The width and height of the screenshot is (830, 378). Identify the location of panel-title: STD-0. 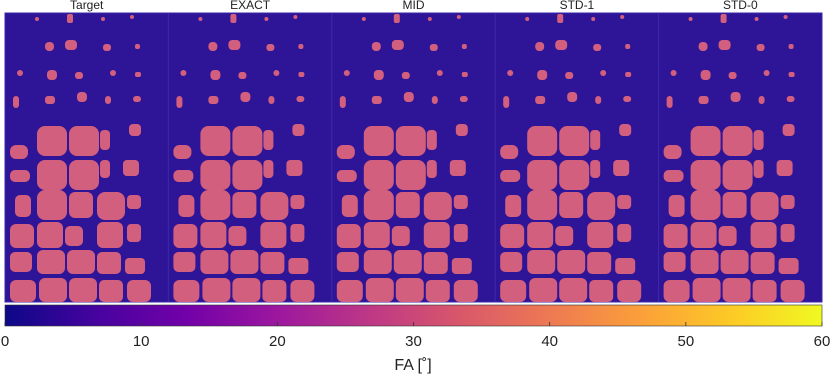
(740, 6).